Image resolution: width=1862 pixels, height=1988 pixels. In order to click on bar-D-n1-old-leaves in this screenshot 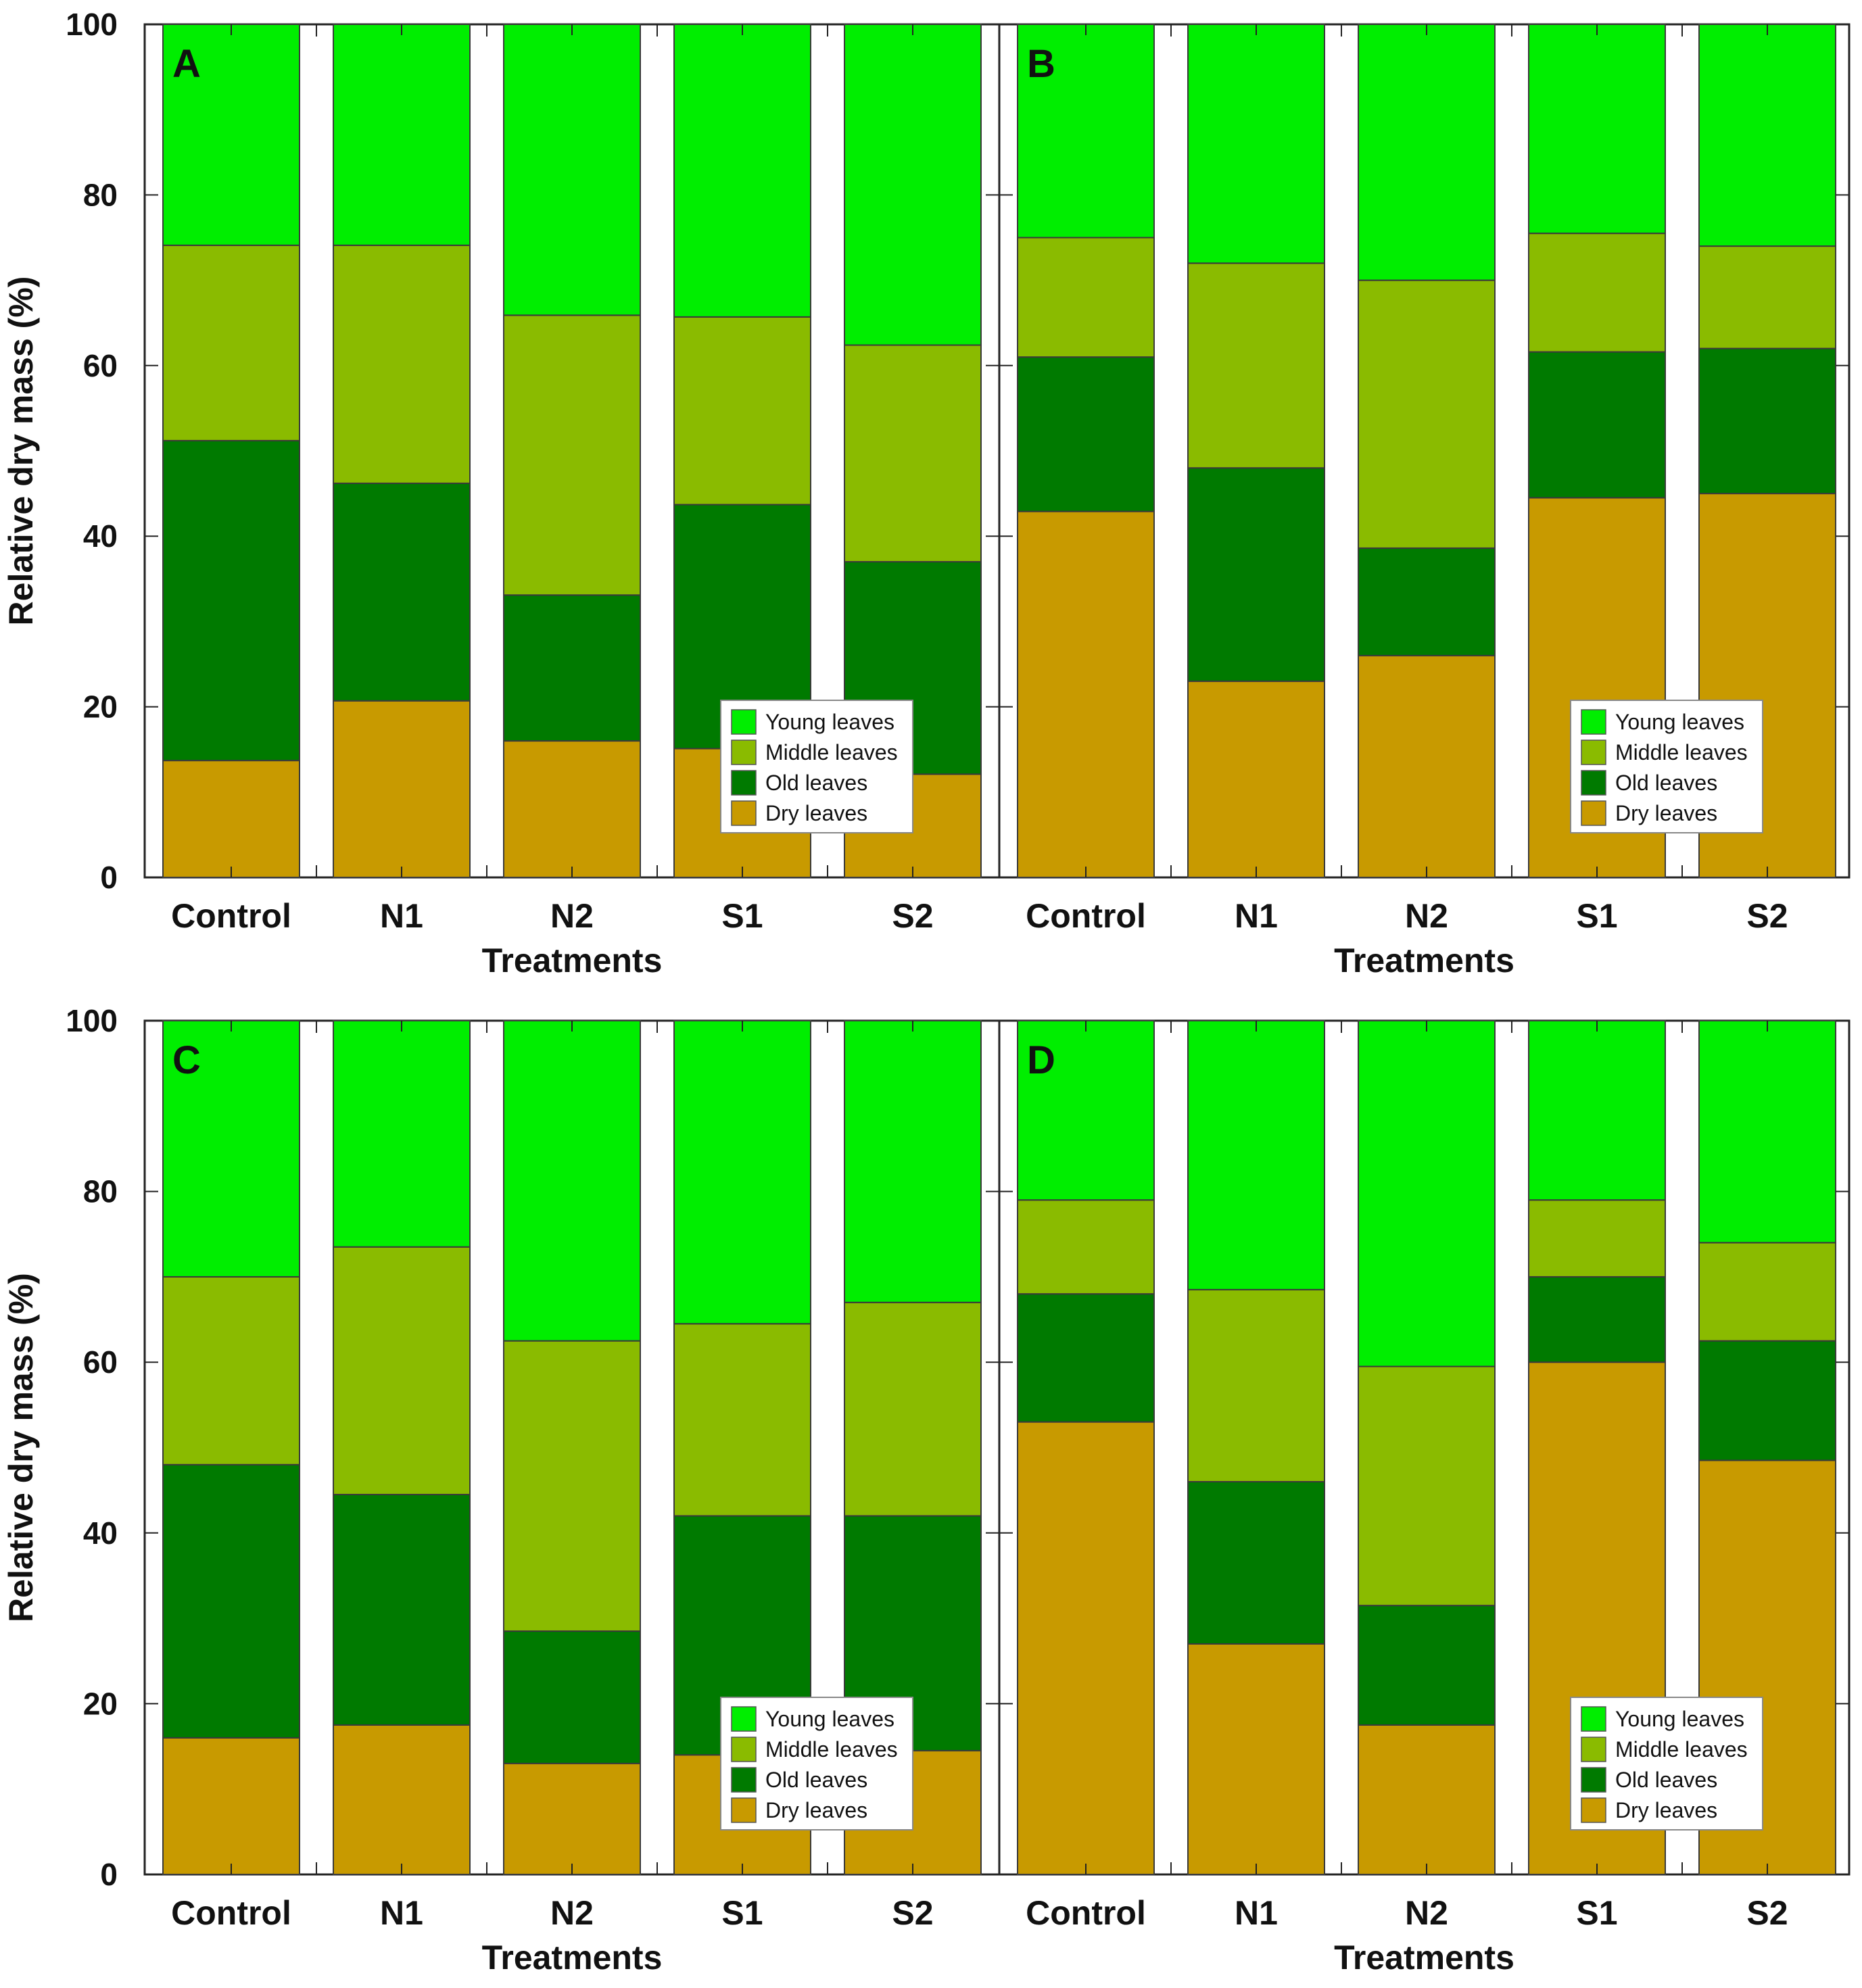, I will do `click(1256, 1563)`.